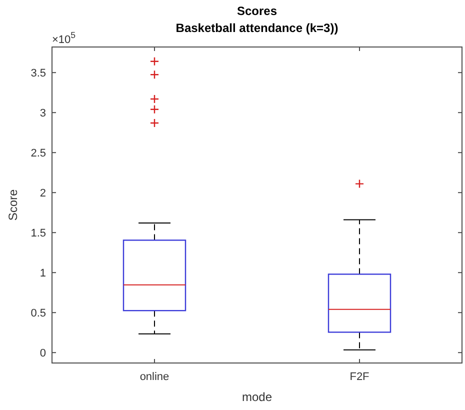  Describe the element at coordinates (43, 193) in the screenshot. I see `y-tick-label: 2` at that location.